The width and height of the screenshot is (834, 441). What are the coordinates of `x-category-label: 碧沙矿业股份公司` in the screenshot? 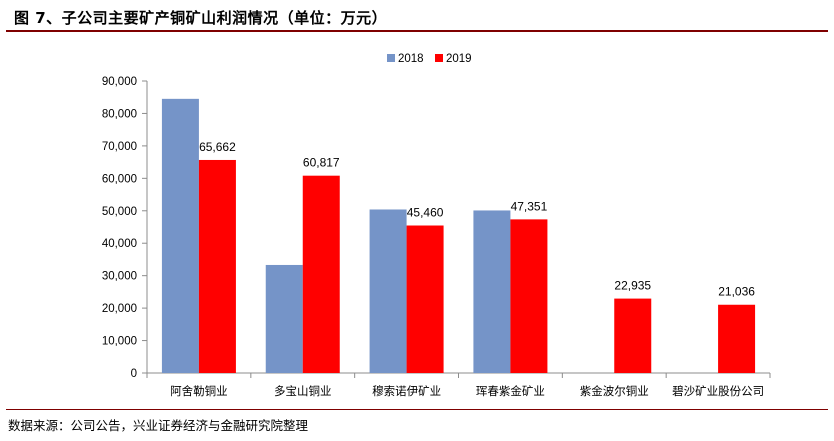 It's located at (718, 391).